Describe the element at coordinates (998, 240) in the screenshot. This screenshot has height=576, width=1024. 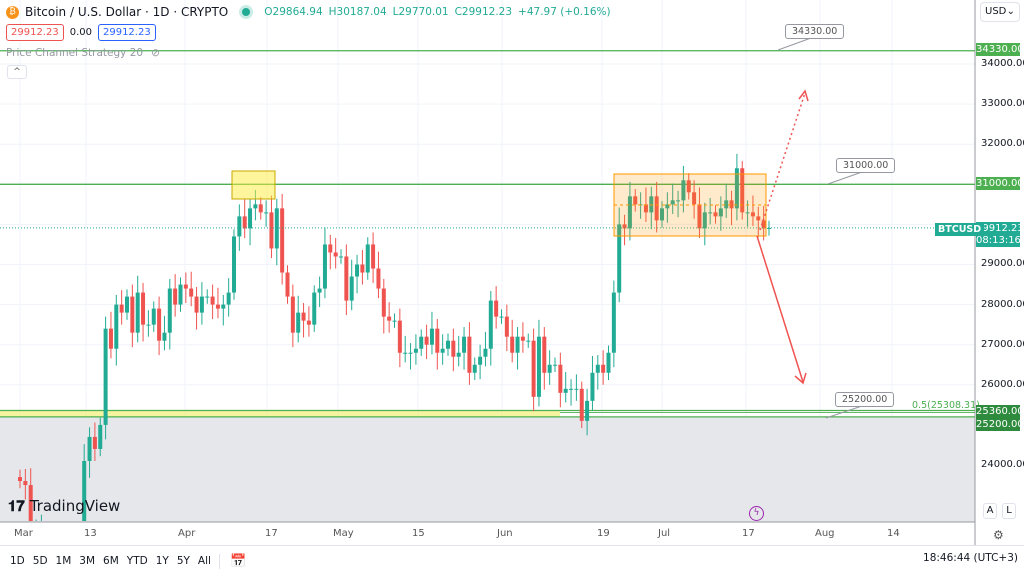
I see `bar-countdown: 08:13:16` at that location.